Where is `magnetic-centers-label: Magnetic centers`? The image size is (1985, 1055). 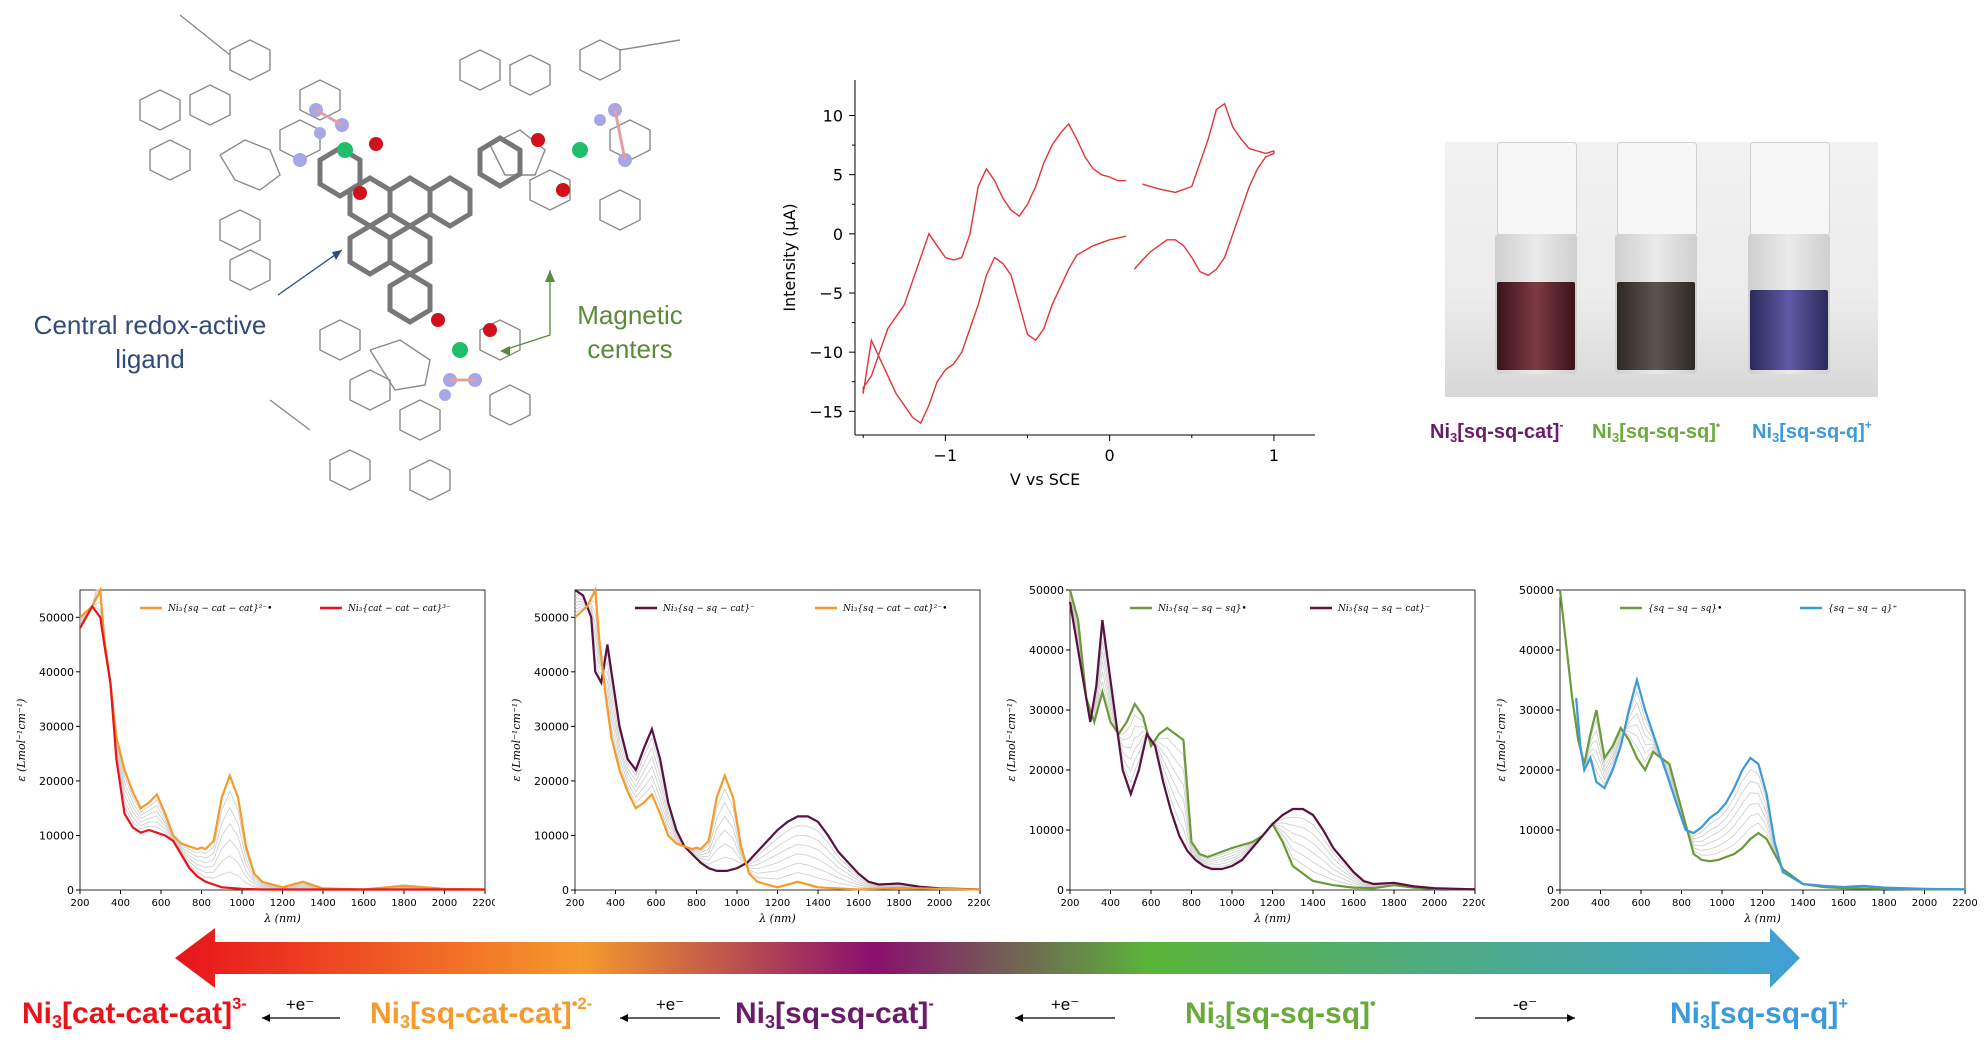
magnetic-centers-label: Magnetic centers is located at coordinates (630, 332).